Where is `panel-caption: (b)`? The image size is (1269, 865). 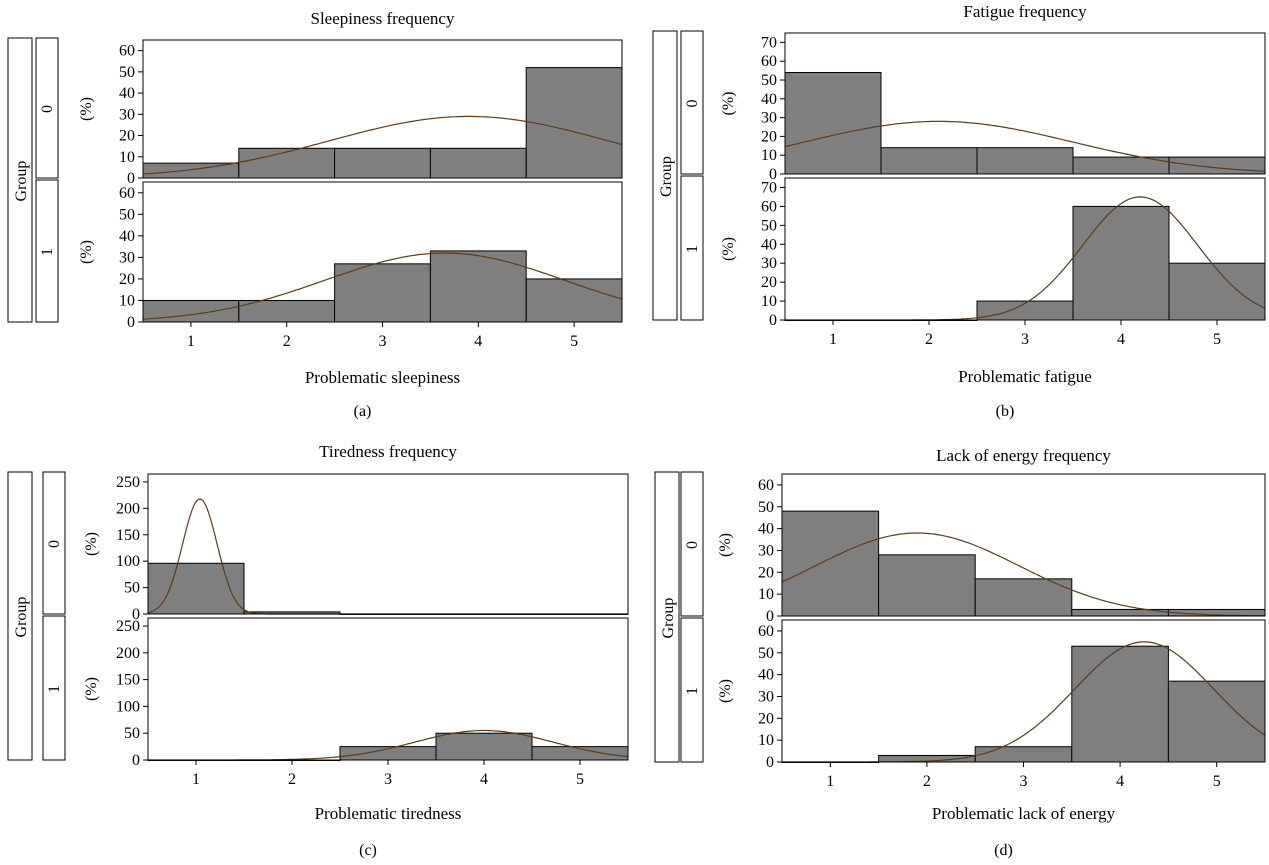 panel-caption: (b) is located at coordinates (1005, 411).